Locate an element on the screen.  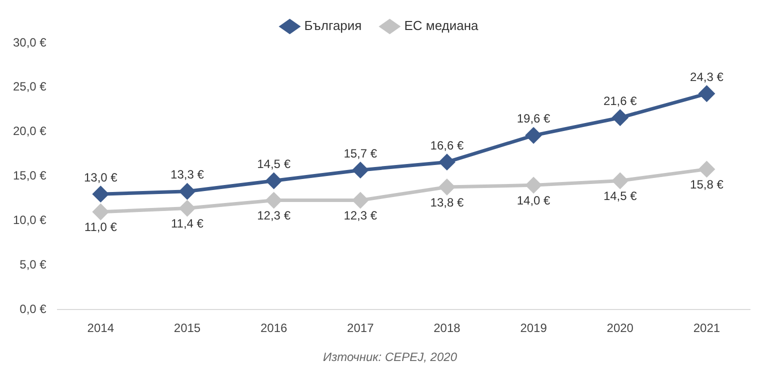
data-label: 13,3 € is located at coordinates (187, 175).